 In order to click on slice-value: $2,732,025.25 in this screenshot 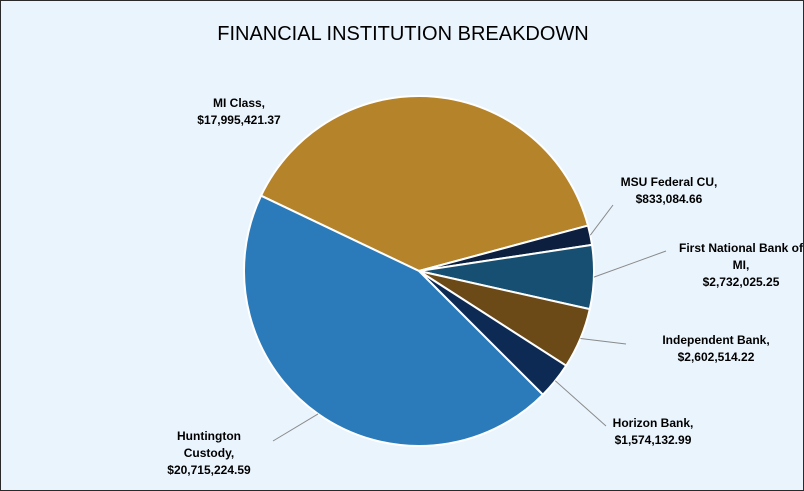, I will do `click(741, 282)`.